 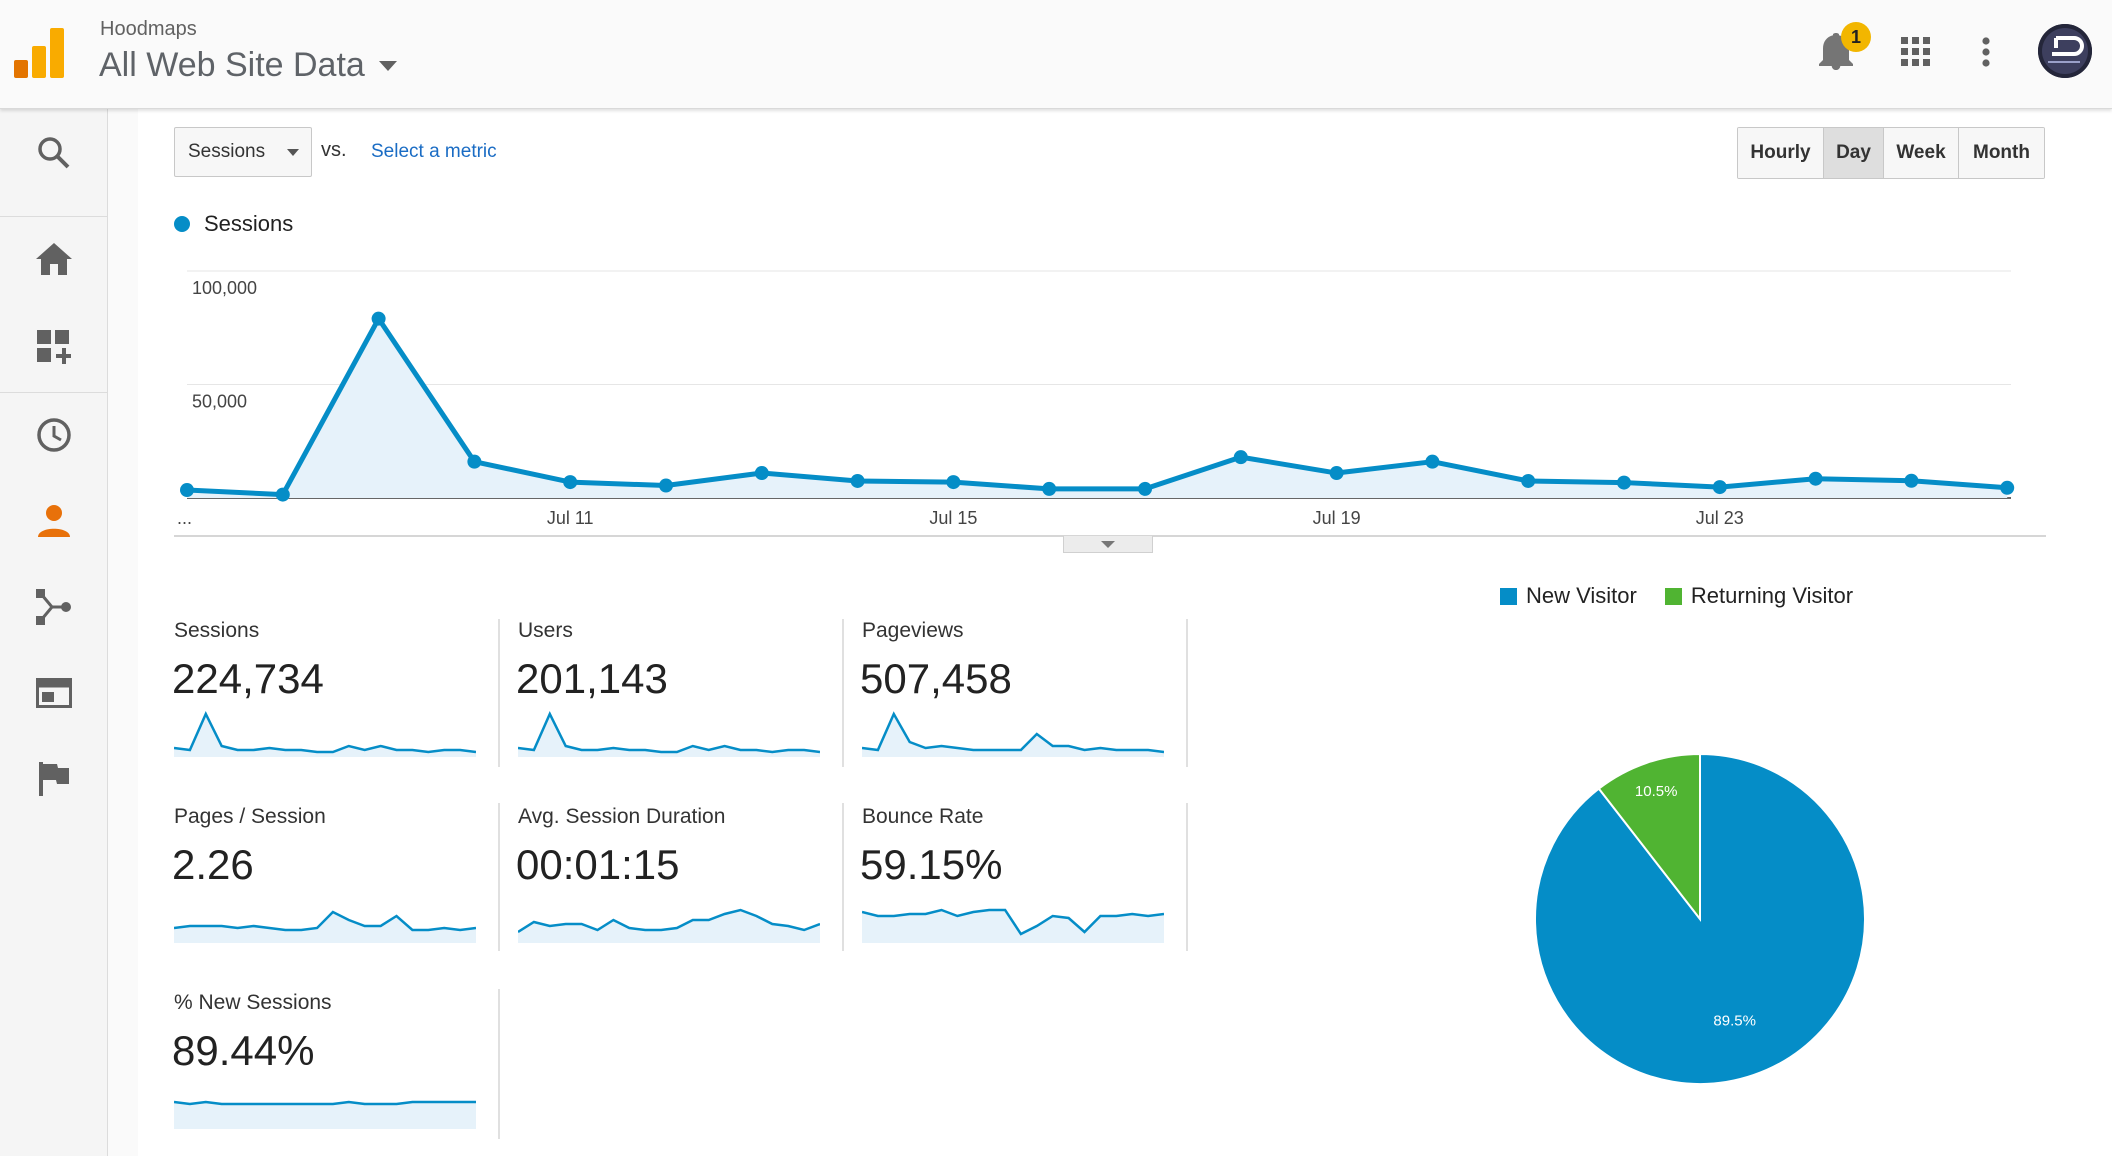 I want to click on period-hourly-button: Hourly, so click(x=1781, y=153).